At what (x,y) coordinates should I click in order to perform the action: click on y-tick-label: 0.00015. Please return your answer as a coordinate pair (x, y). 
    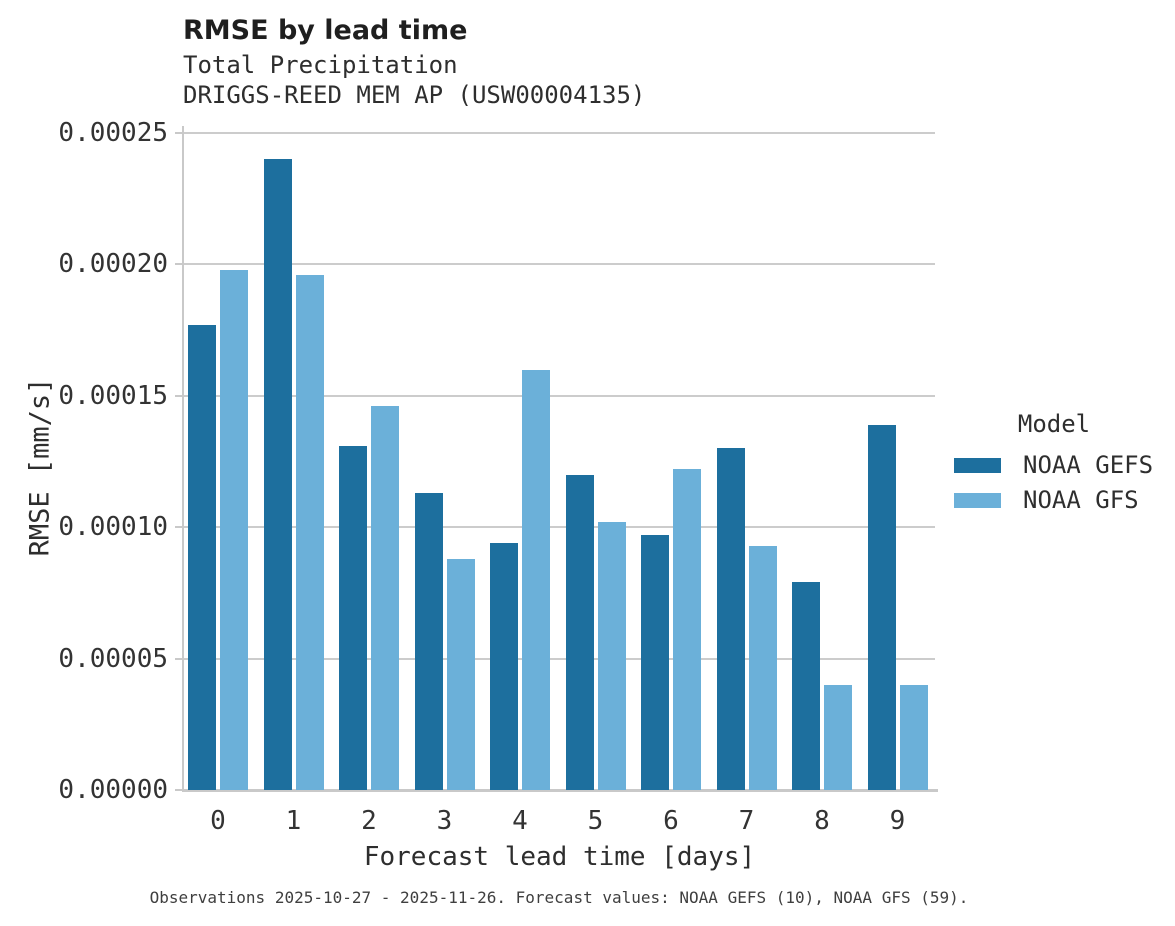
    Looking at the image, I should click on (113, 395).